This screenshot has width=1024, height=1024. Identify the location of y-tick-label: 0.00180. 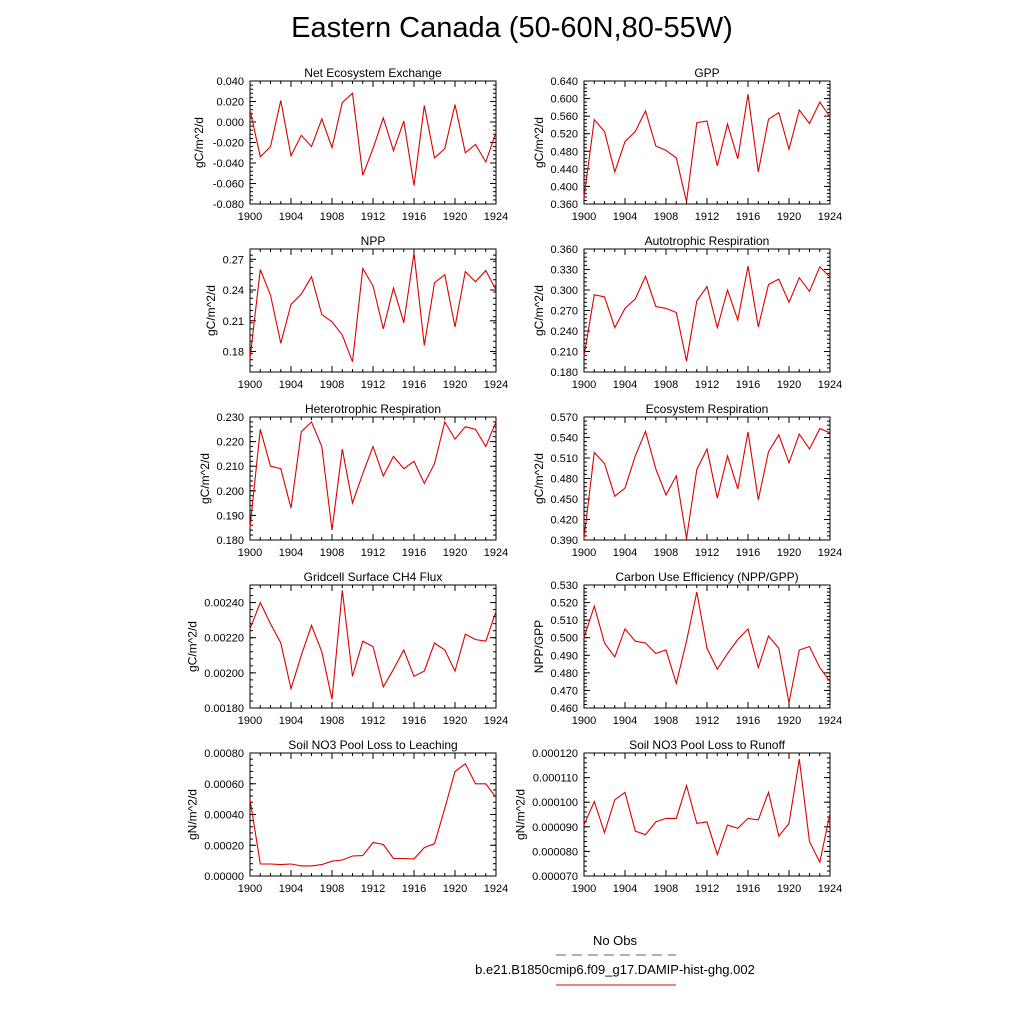
(224, 709).